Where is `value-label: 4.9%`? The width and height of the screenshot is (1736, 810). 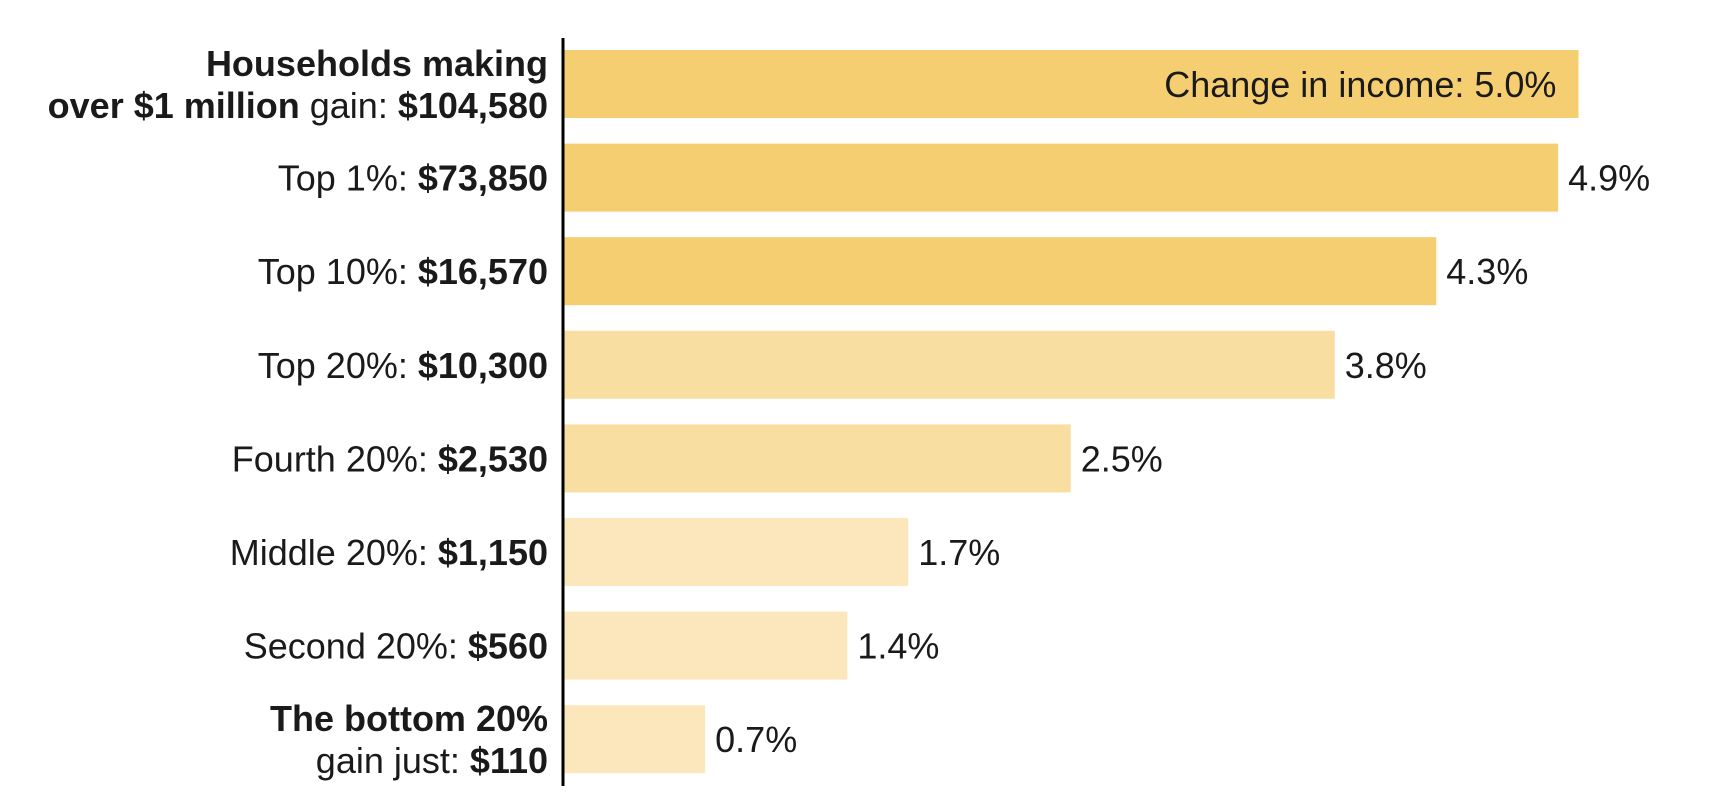
value-label: 4.9% is located at coordinates (1609, 178).